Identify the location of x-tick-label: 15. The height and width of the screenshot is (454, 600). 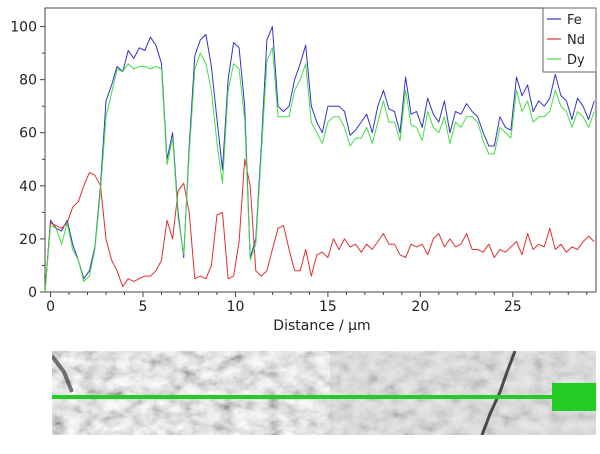
(328, 307).